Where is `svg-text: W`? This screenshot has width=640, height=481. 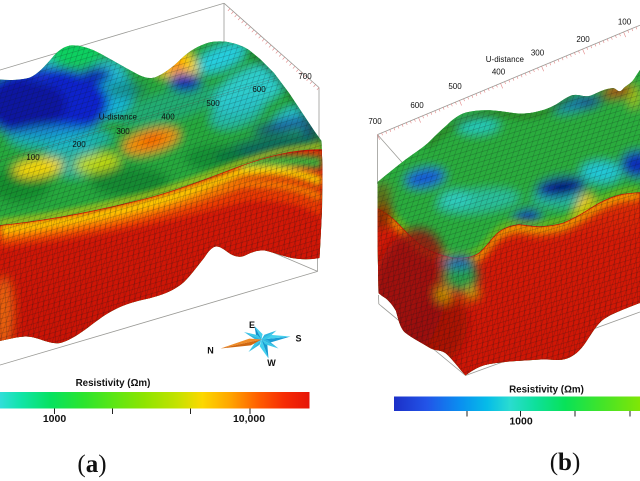
svg-text: W is located at coordinates (271, 363).